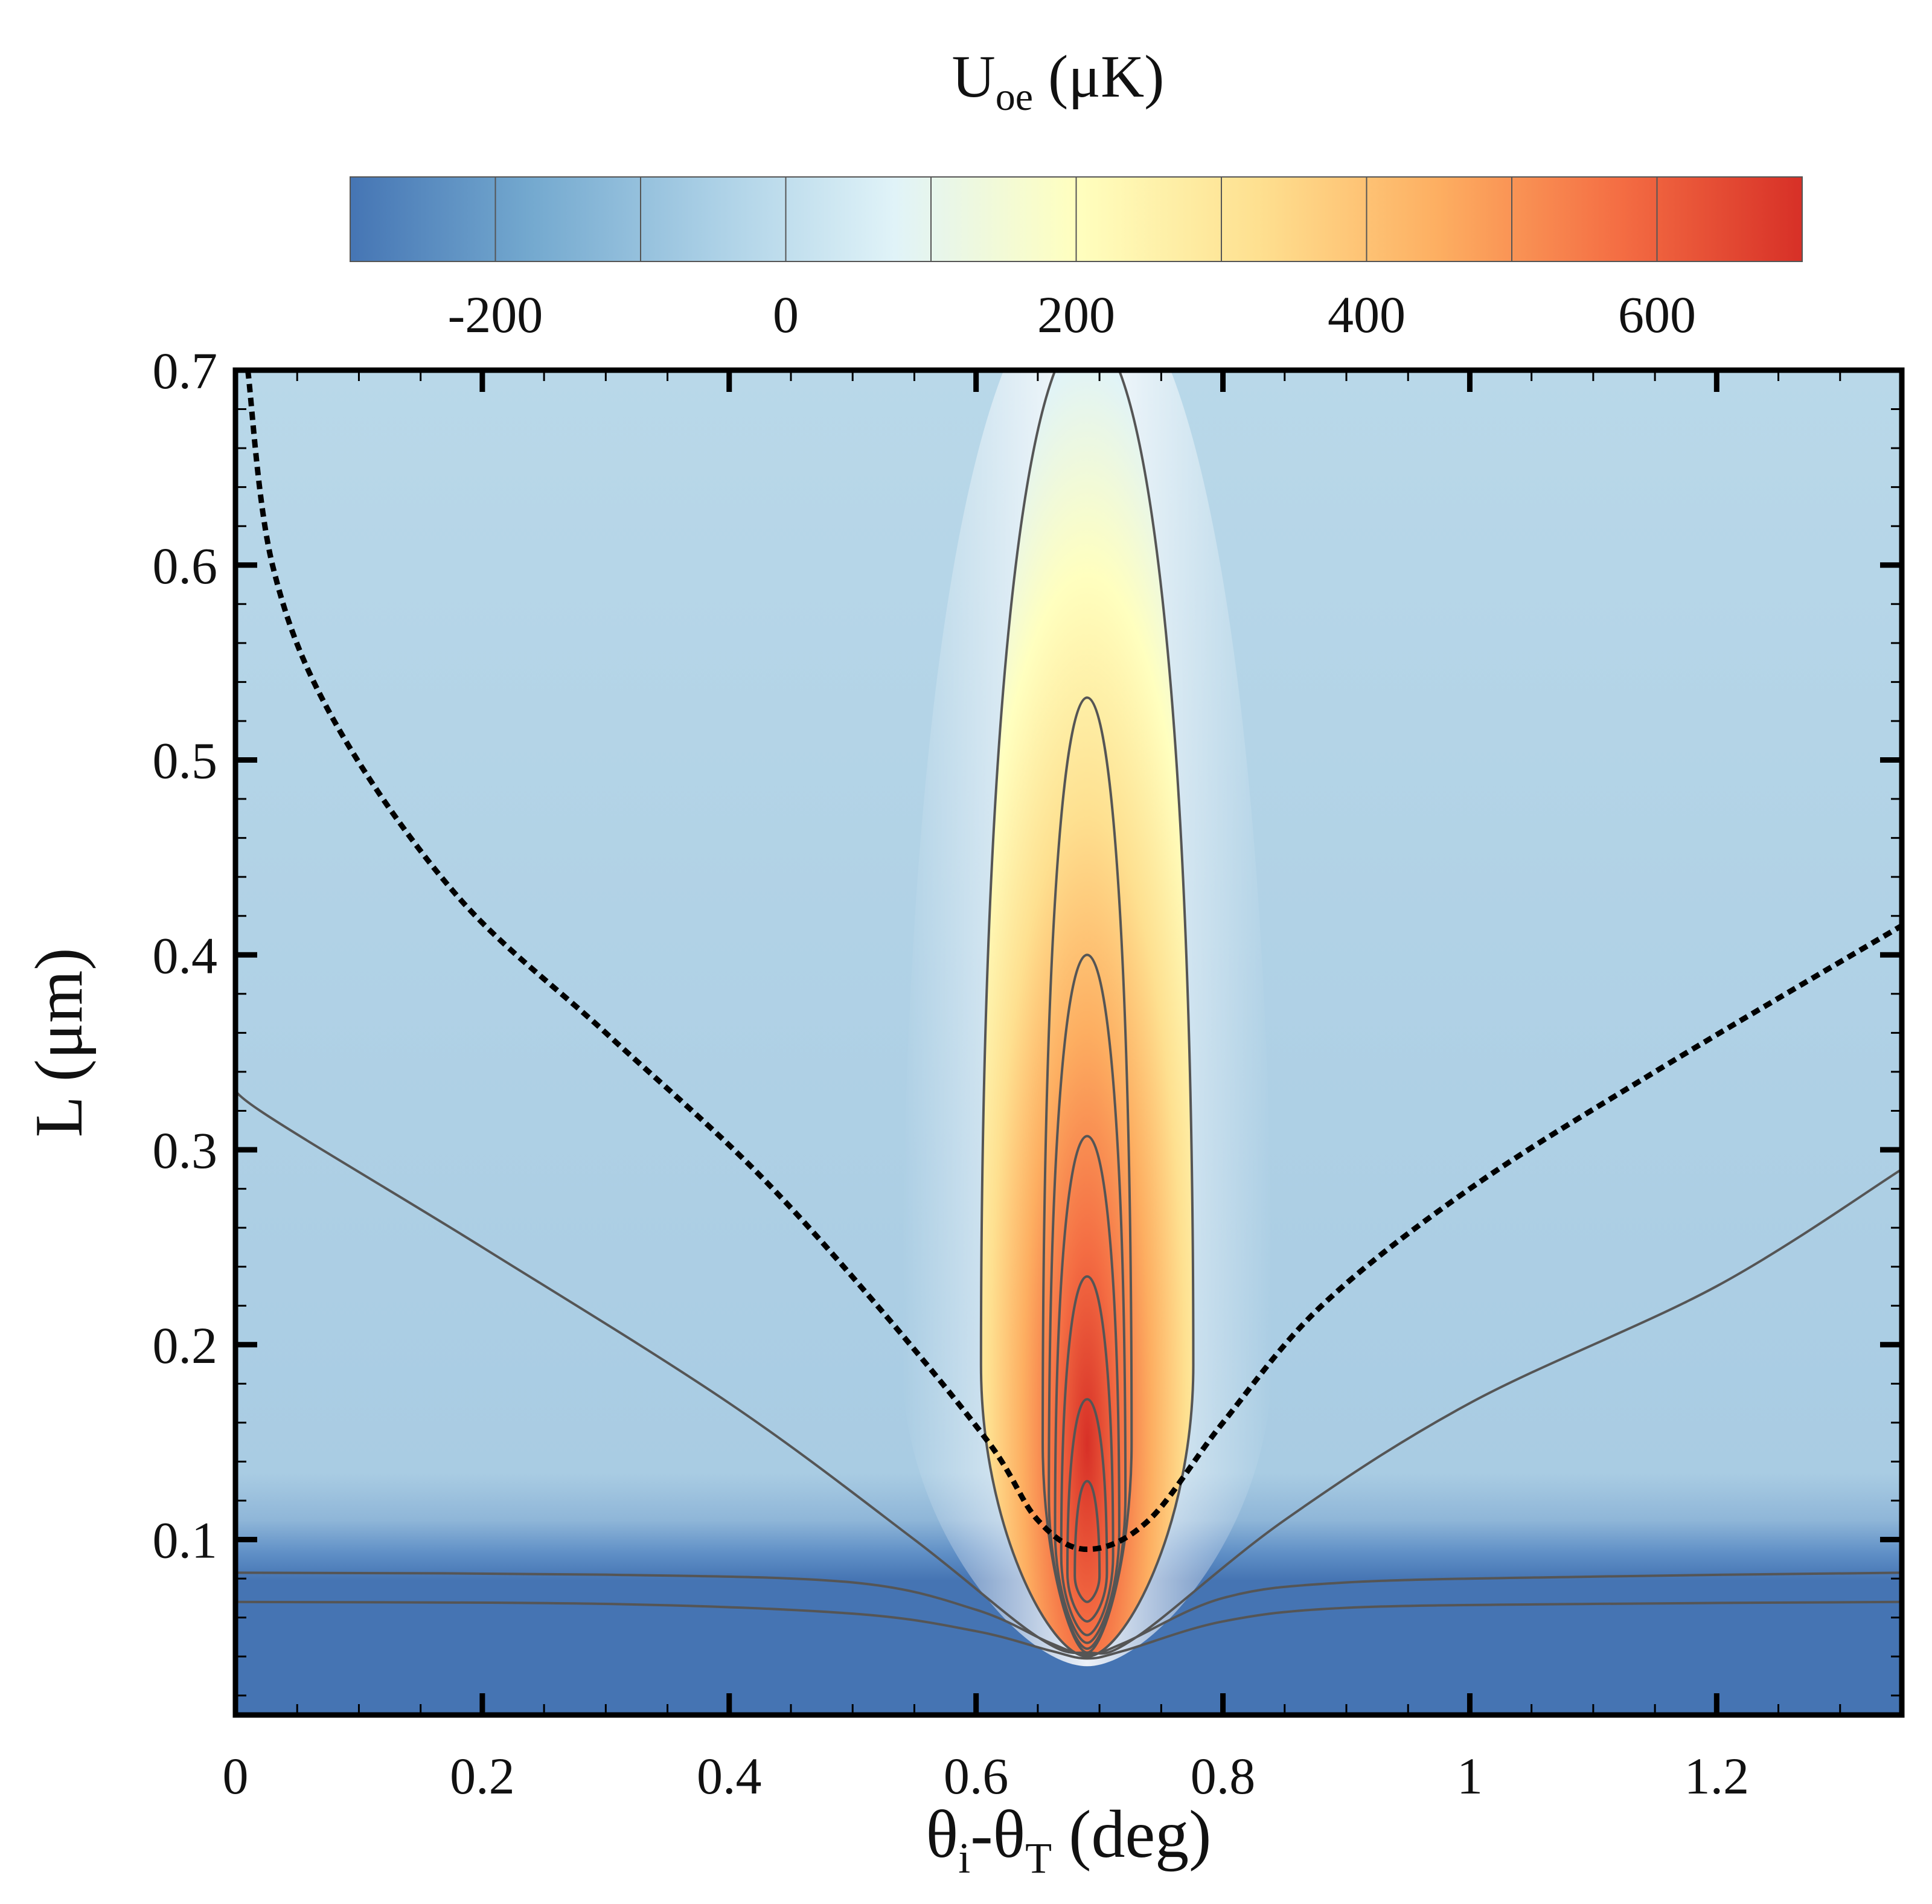 This screenshot has width=1932, height=1904. I want to click on contour-low-lower, so click(1068, 1630).